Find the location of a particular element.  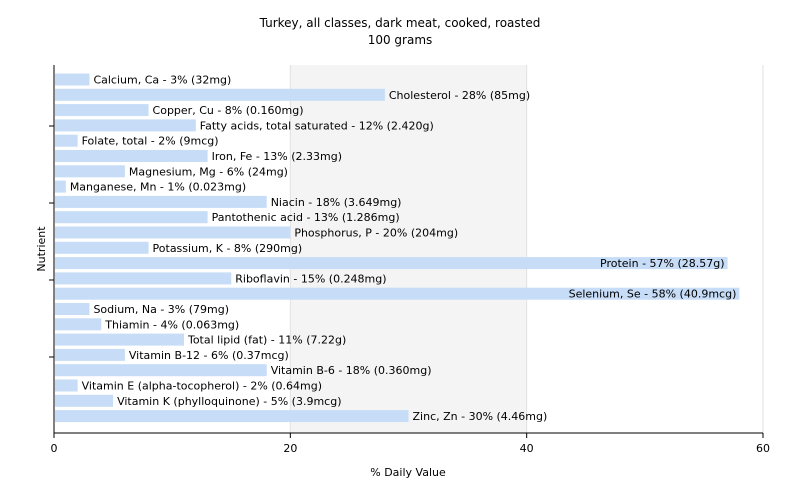

bar-label: Vitamin B-12 - 6% (0.37mcg) is located at coordinates (209, 355).